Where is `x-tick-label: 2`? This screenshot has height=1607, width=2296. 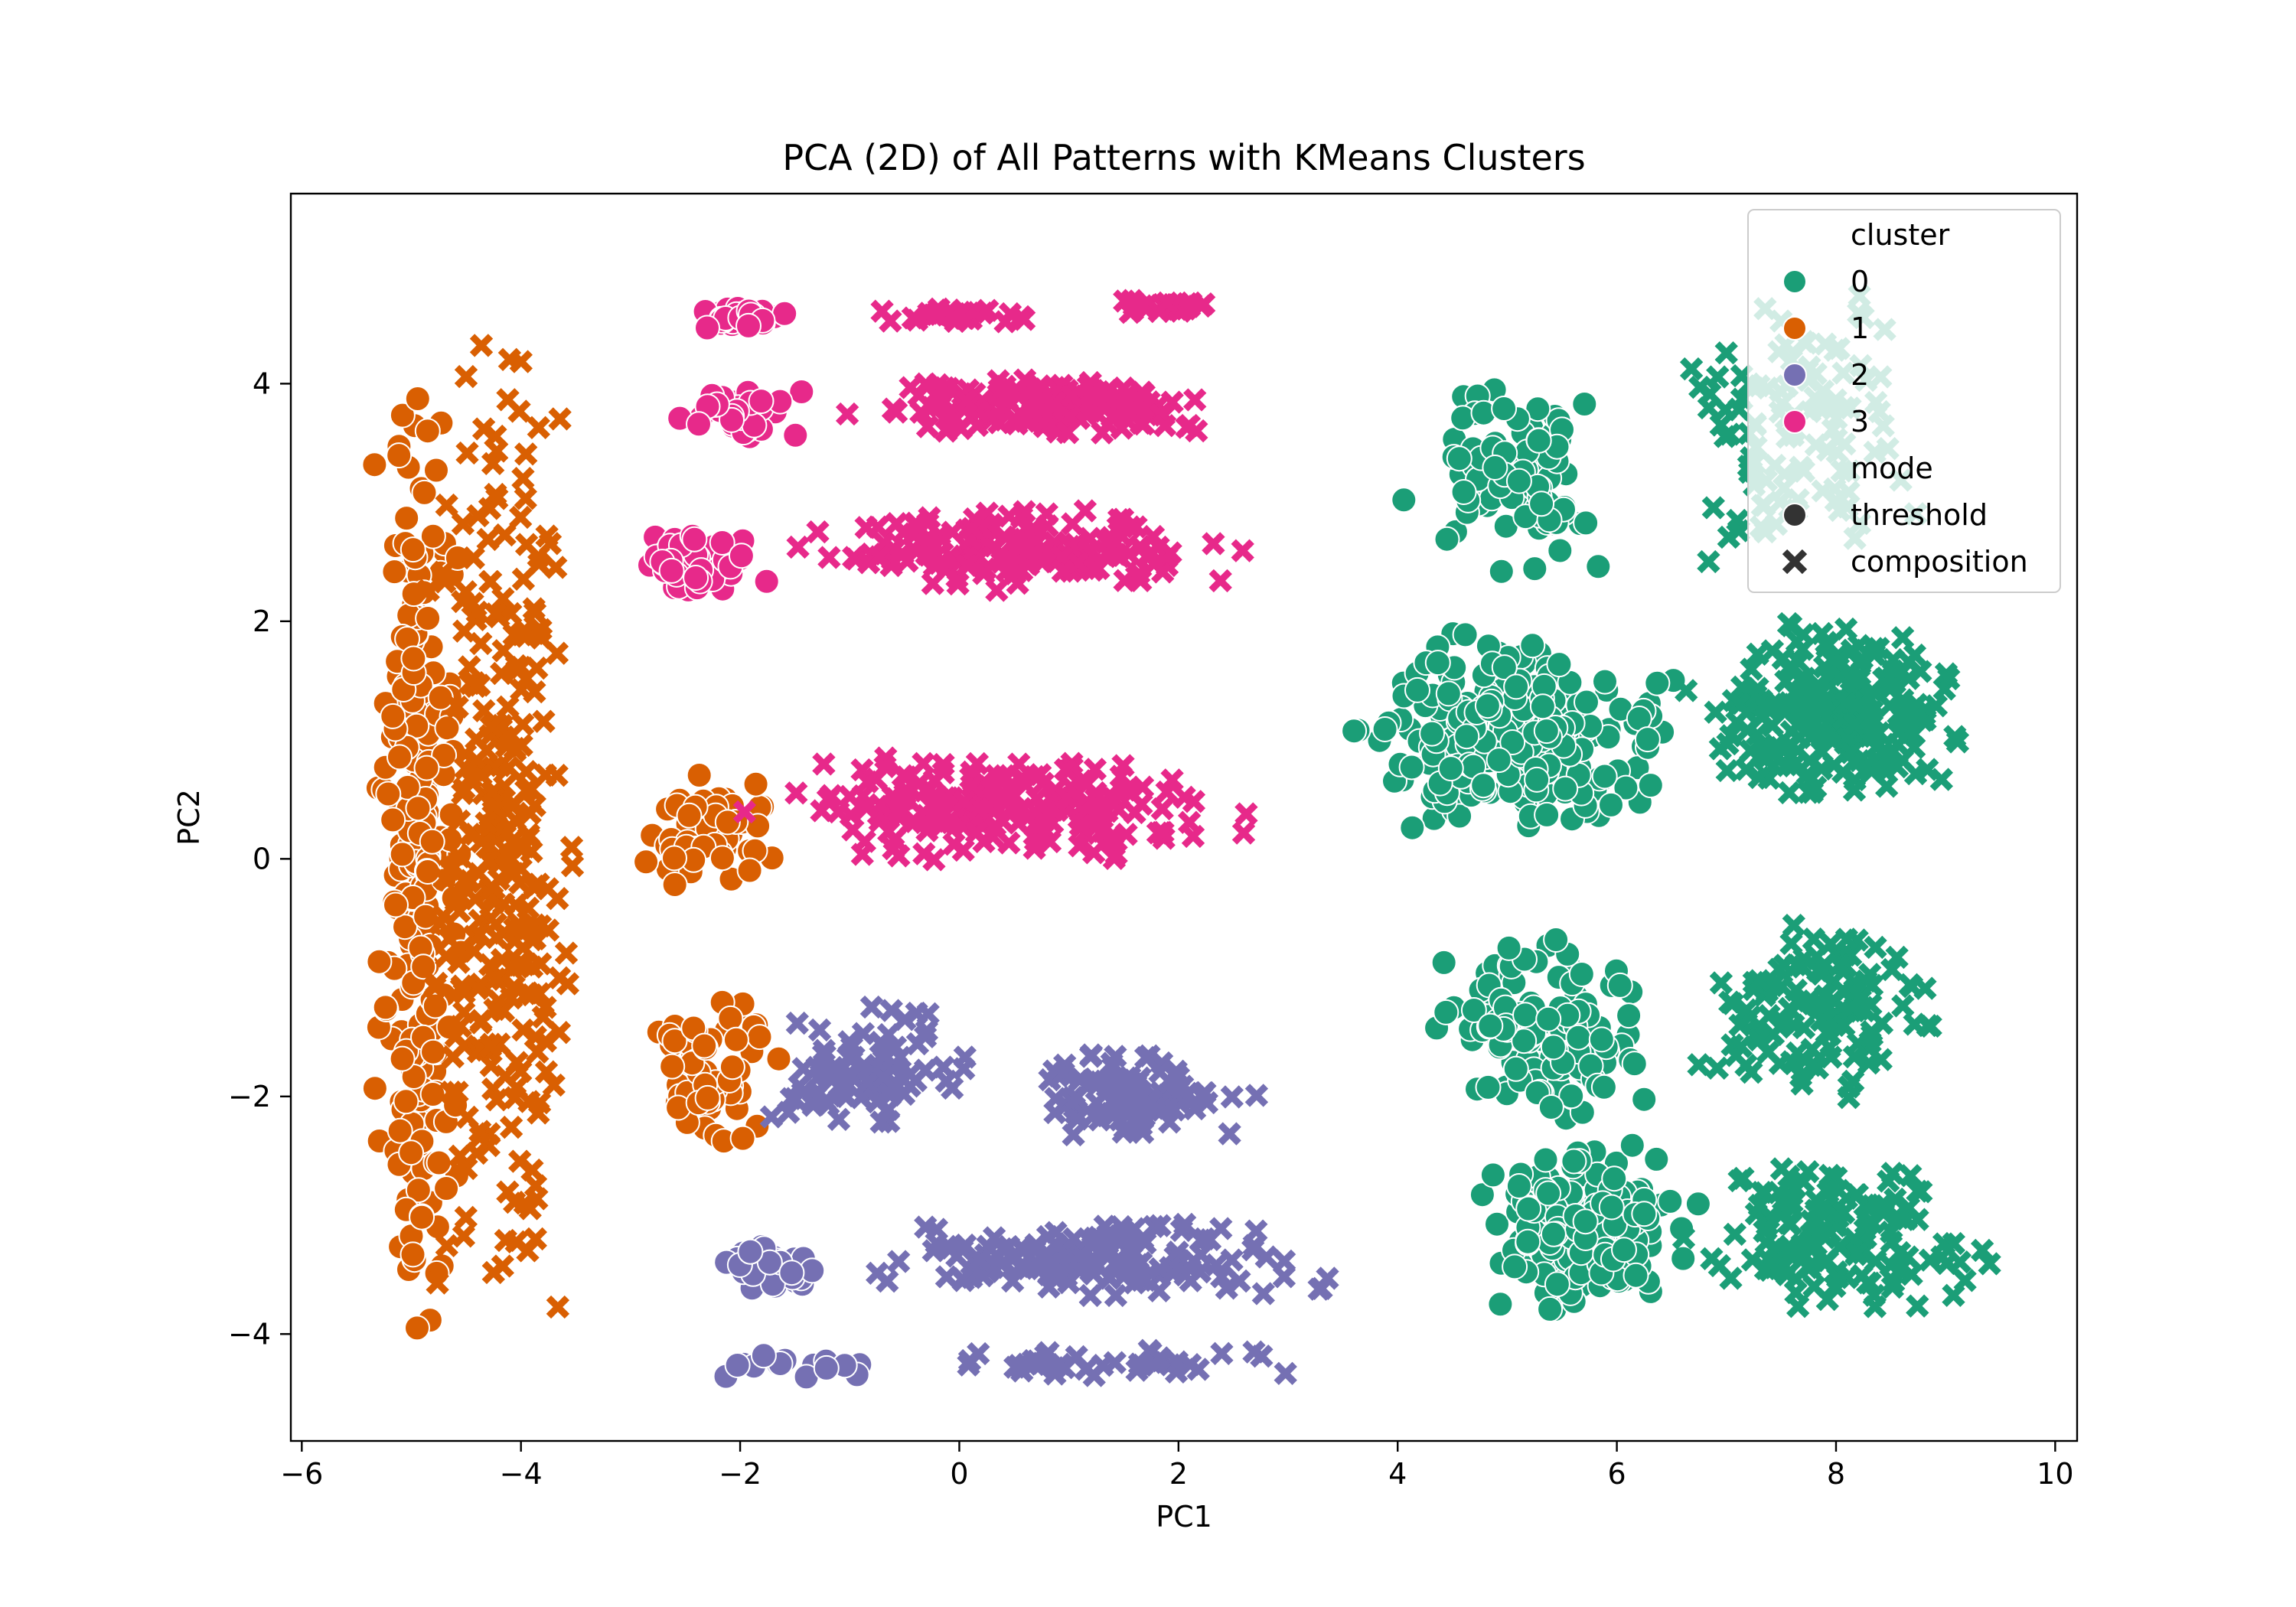 x-tick-label: 2 is located at coordinates (1178, 1474).